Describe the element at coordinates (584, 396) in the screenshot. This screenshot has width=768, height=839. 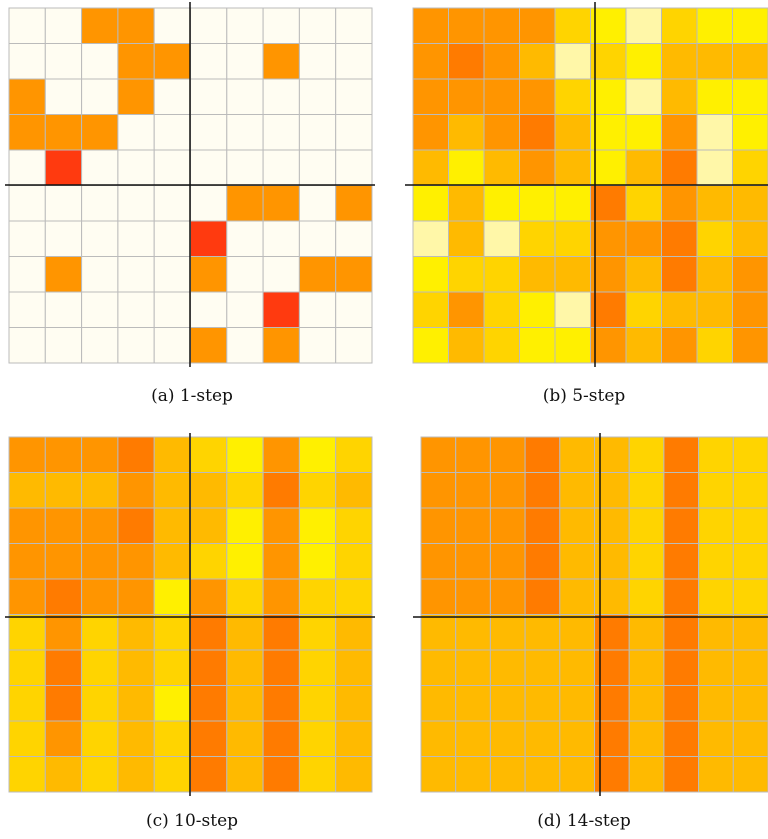
I see `caption-5-step: (b) 5-step` at that location.